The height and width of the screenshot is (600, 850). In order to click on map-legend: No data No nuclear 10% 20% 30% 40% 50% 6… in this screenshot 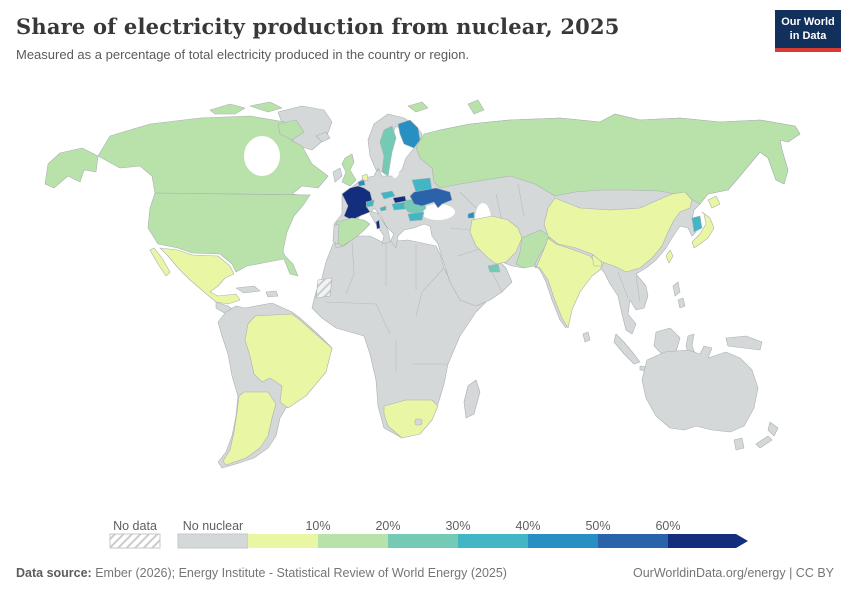, I will do `click(425, 536)`.